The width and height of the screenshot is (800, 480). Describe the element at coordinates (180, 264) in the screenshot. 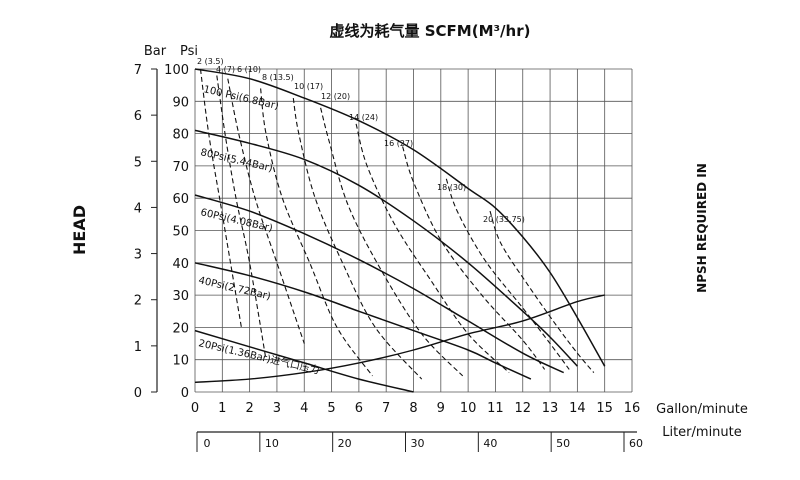

I see `psi-tick-label: 40` at that location.